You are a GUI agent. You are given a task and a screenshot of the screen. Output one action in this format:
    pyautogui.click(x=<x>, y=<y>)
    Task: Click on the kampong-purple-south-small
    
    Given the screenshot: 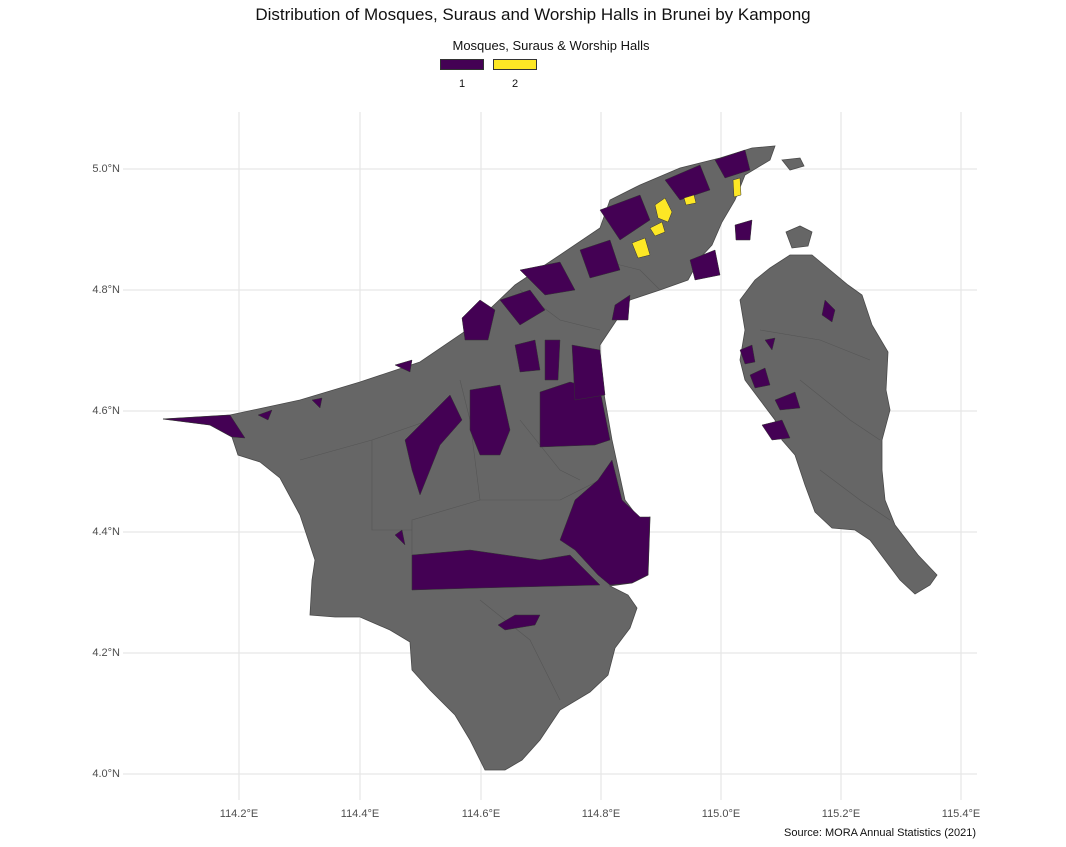 What is the action you would take?
    pyautogui.click(x=519, y=622)
    